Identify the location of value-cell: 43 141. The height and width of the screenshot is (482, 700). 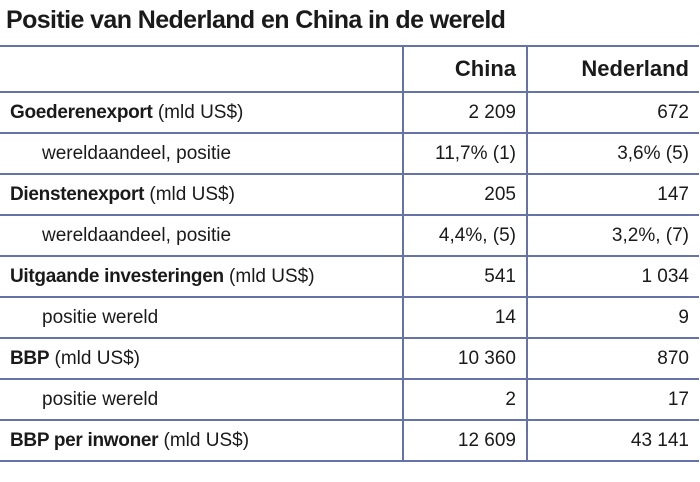
(612, 440).